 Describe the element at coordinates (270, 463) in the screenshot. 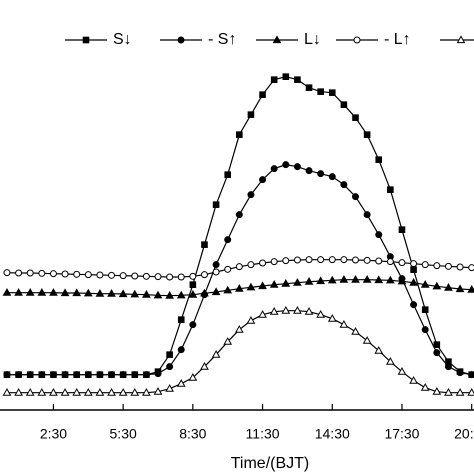

I see `x-axis-title: Time/(BJT)` at that location.